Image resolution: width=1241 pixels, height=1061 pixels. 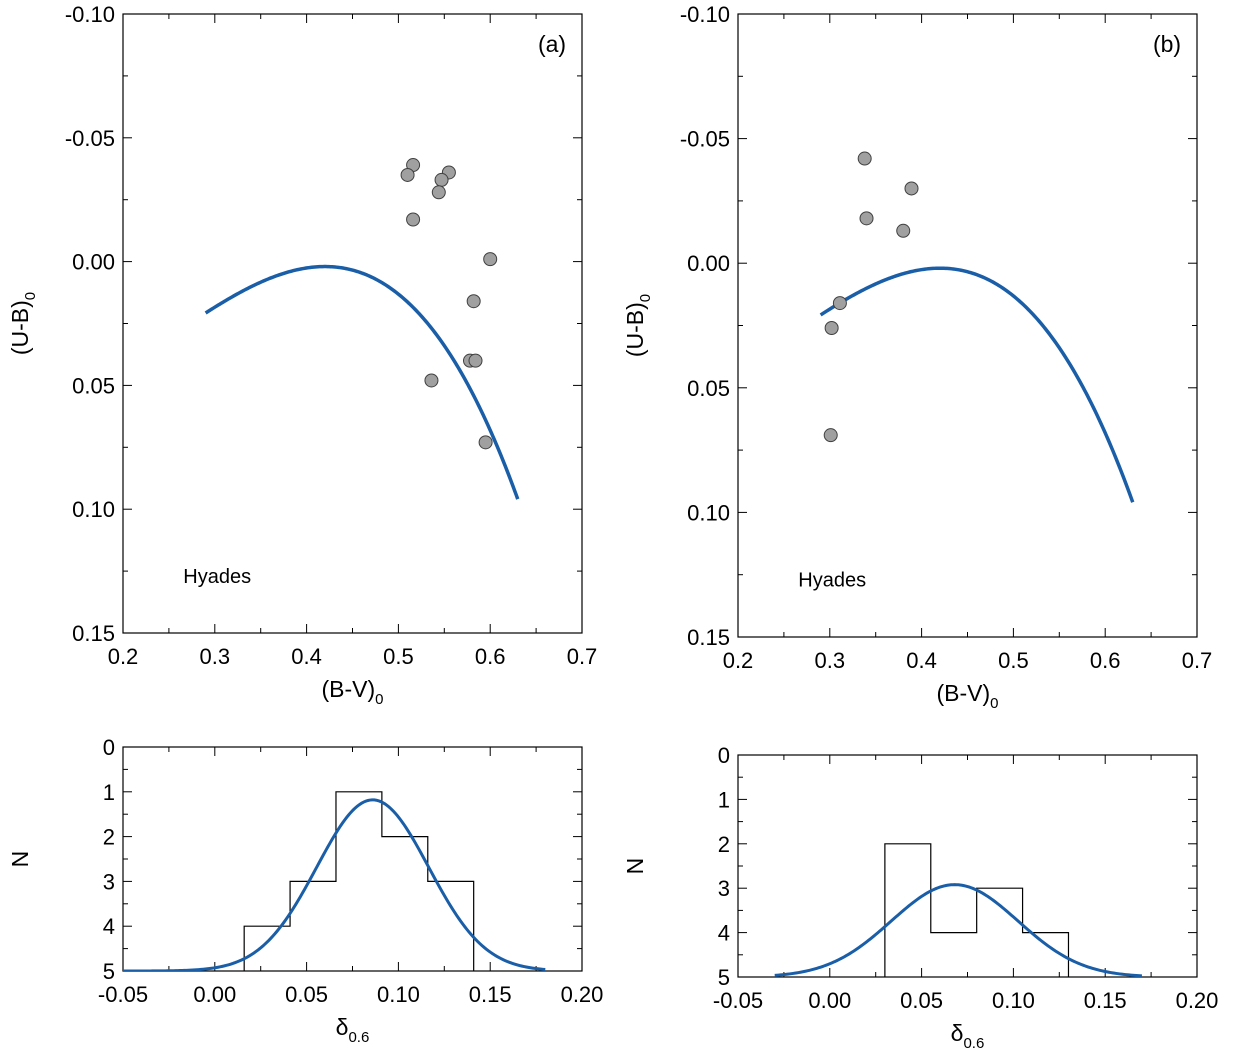 What do you see at coordinates (552, 44) in the screenshot?
I see `panel-label: (a)` at bounding box center [552, 44].